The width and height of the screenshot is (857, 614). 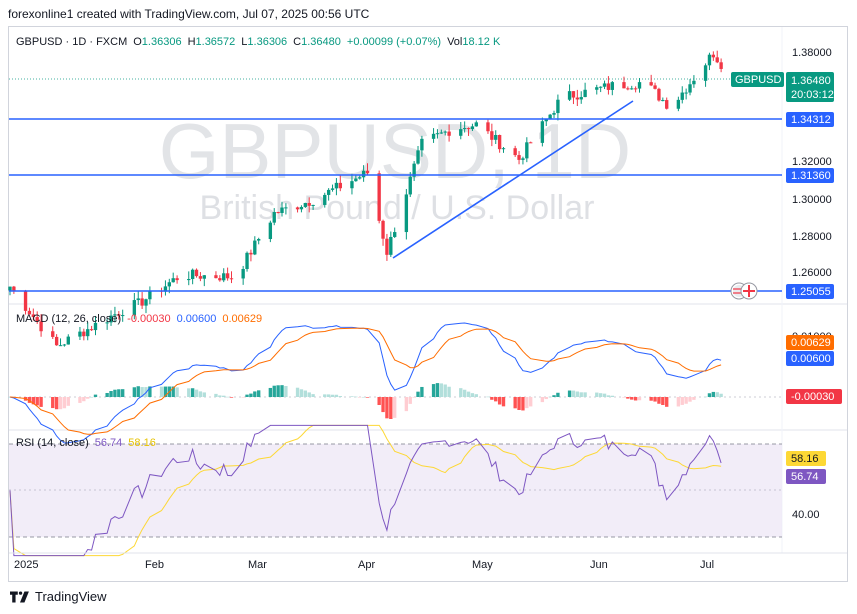 I want to click on rsi-legend-name: RSI (14, close), so click(x=52, y=443).